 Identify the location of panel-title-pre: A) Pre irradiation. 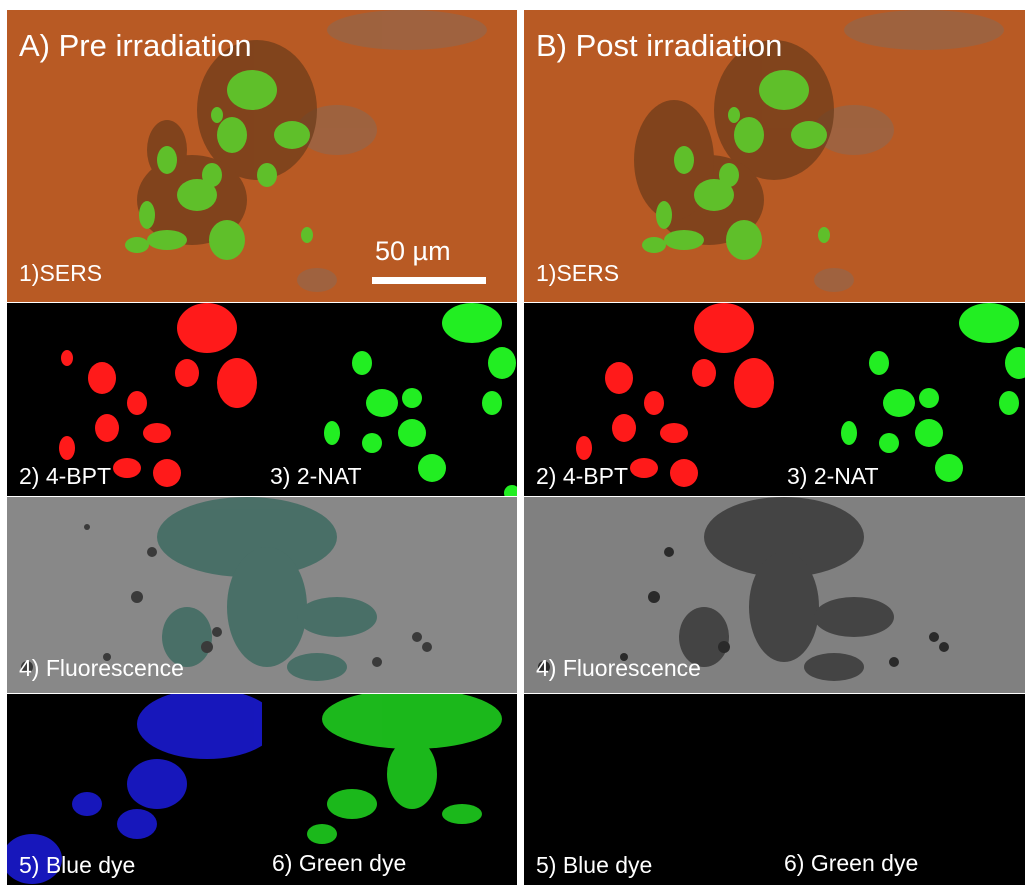
(135, 45).